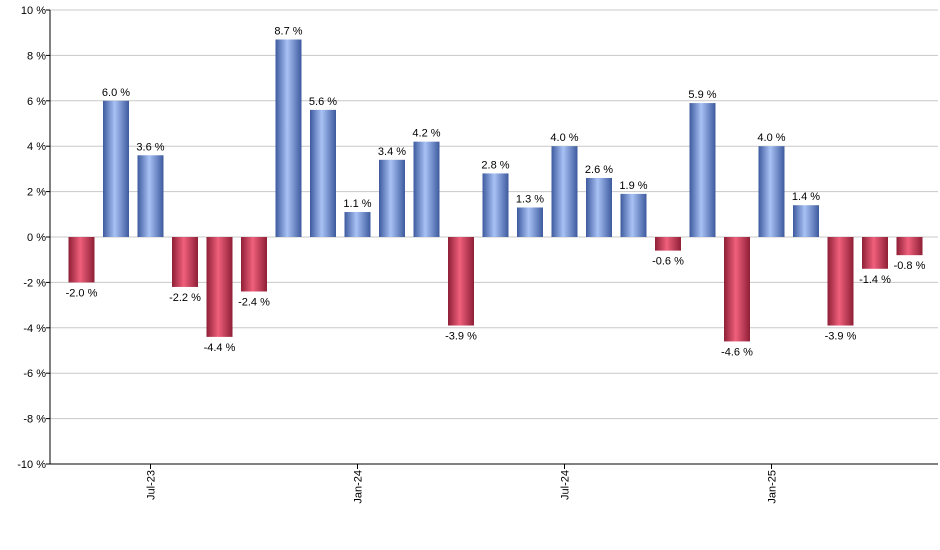  Describe the element at coordinates (34, 283) in the screenshot. I see `y-tick-label: -2 %` at that location.